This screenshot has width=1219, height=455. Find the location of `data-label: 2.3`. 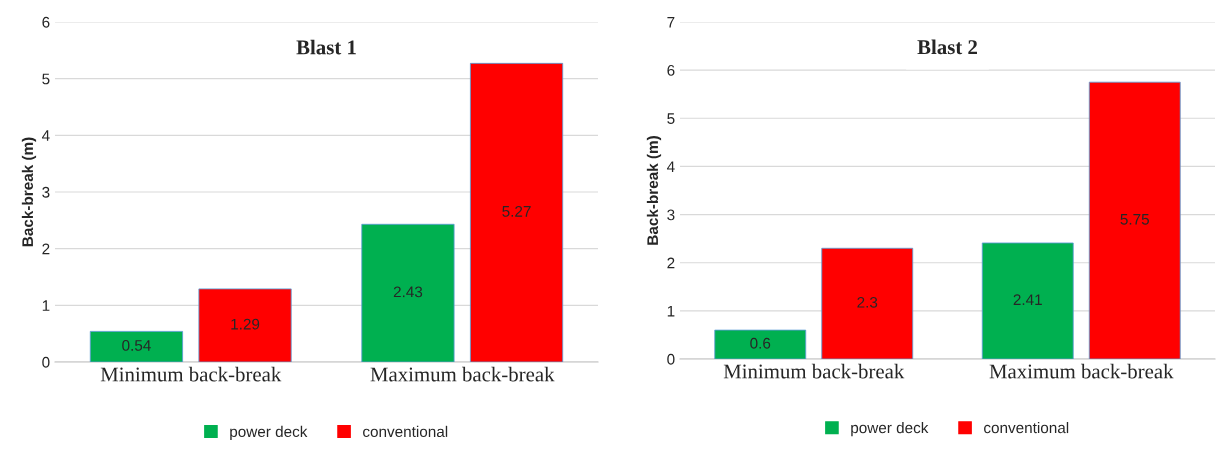

data-label: 2.3 is located at coordinates (867, 302).